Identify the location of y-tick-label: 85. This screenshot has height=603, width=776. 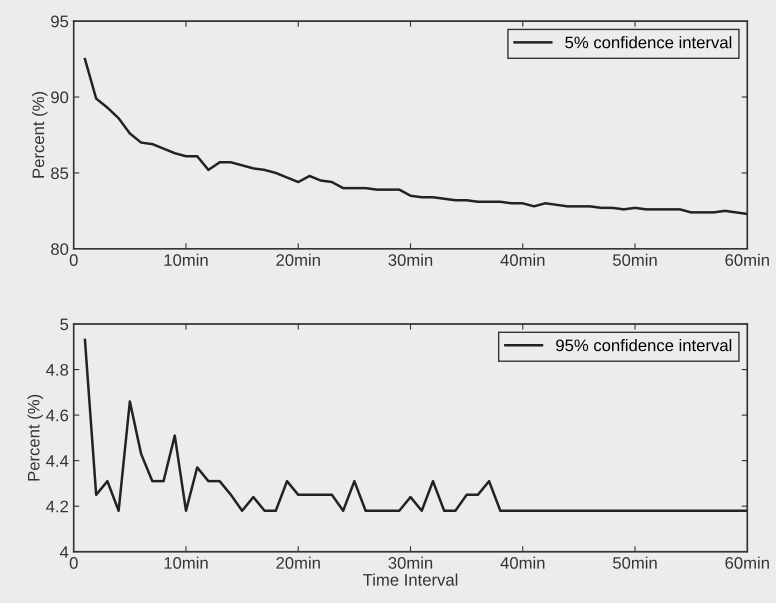
(59, 173).